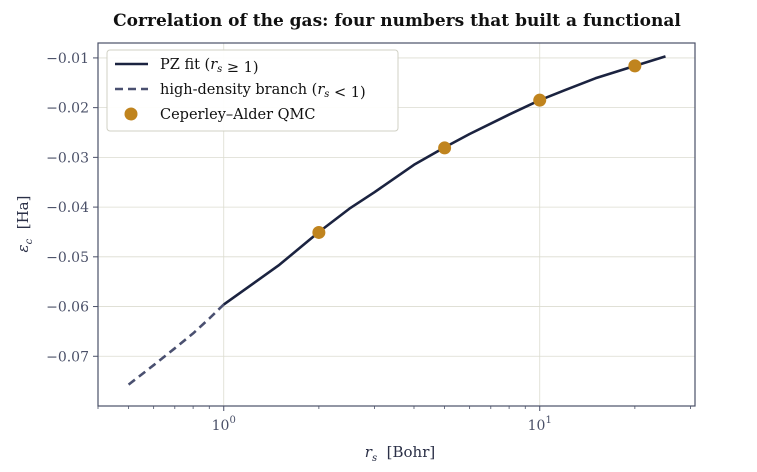  I want to click on legend-label-fit: PZ fit (rs ≥ 1), so click(209, 66).